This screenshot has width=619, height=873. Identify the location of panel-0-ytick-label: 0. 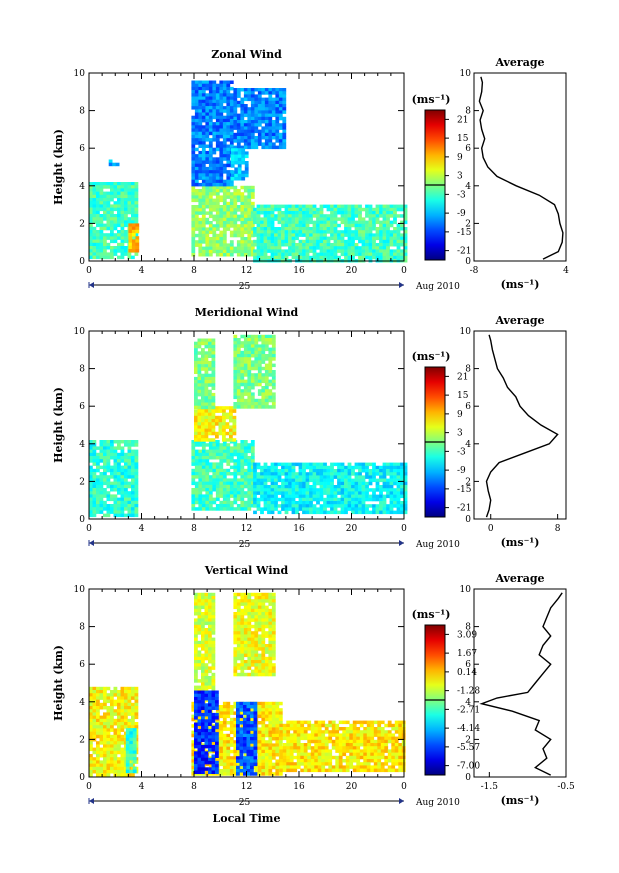
(82, 262).